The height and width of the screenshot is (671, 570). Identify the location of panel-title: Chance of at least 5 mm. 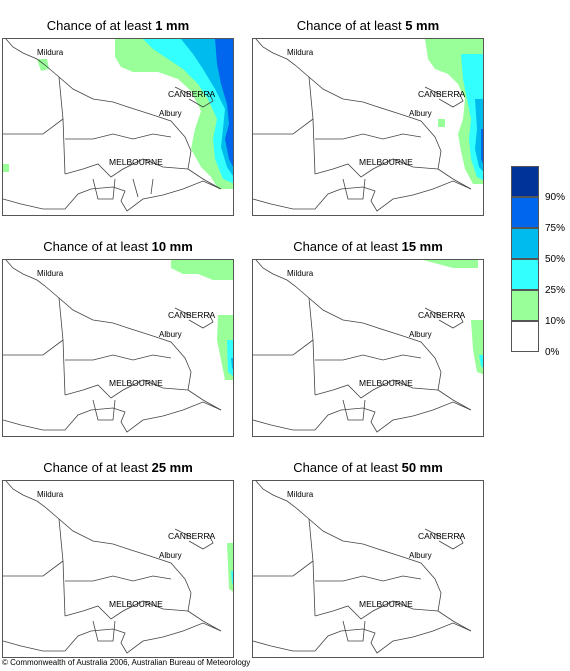
(368, 25).